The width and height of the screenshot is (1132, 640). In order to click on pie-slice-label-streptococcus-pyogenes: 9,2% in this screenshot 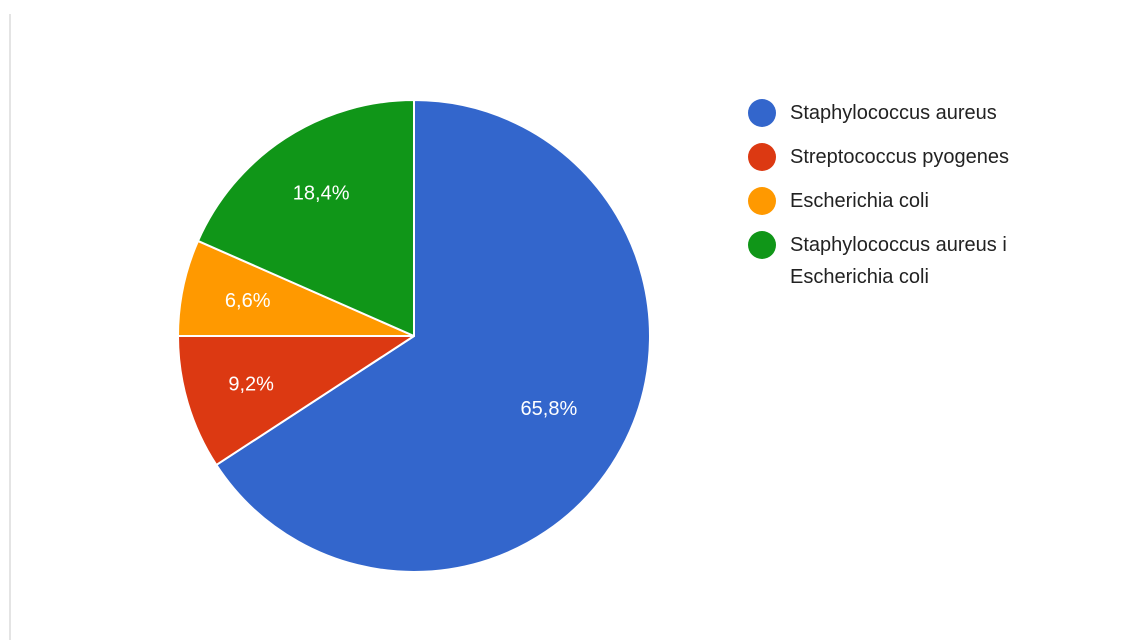, I will do `click(251, 384)`.